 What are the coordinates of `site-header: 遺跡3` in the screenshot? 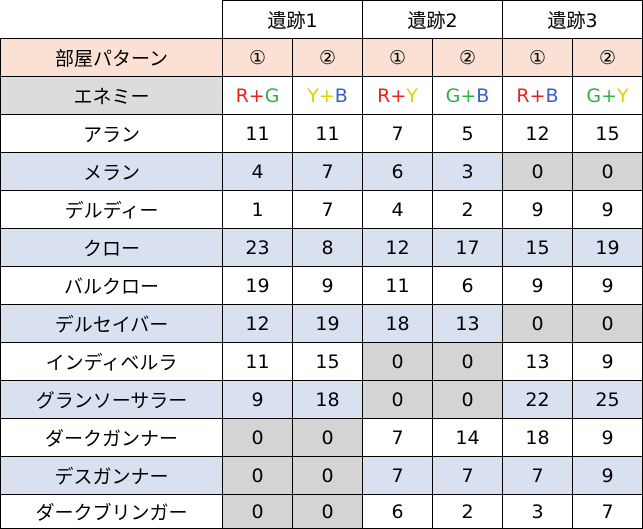 It's located at (572, 19).